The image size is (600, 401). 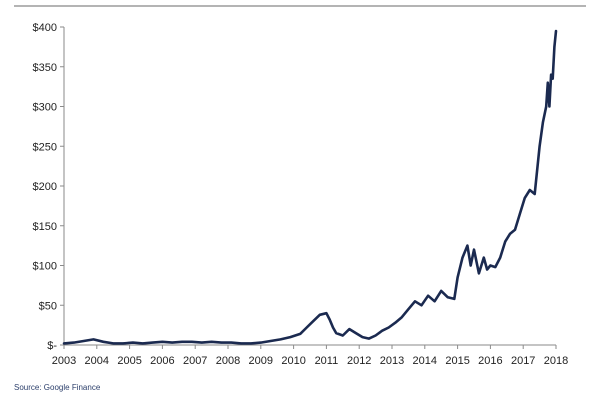 I want to click on source-note: Source: Google Finance, so click(x=57, y=387).